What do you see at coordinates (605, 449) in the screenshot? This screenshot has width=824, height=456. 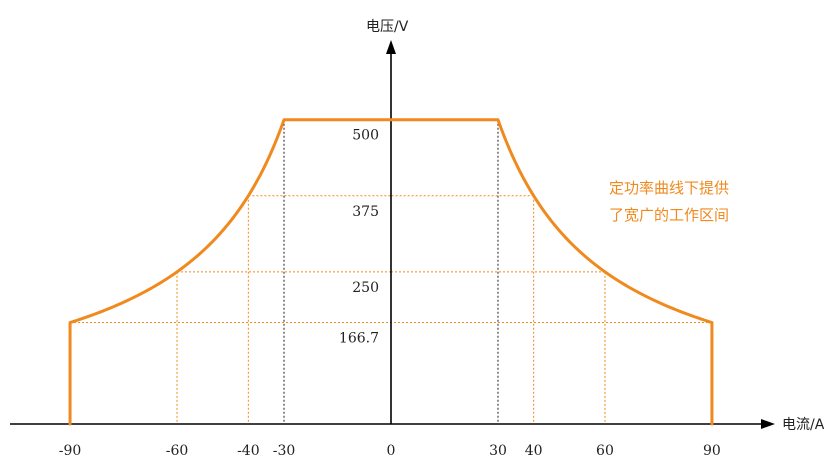 I see `x-tick-label: 60` at bounding box center [605, 449].